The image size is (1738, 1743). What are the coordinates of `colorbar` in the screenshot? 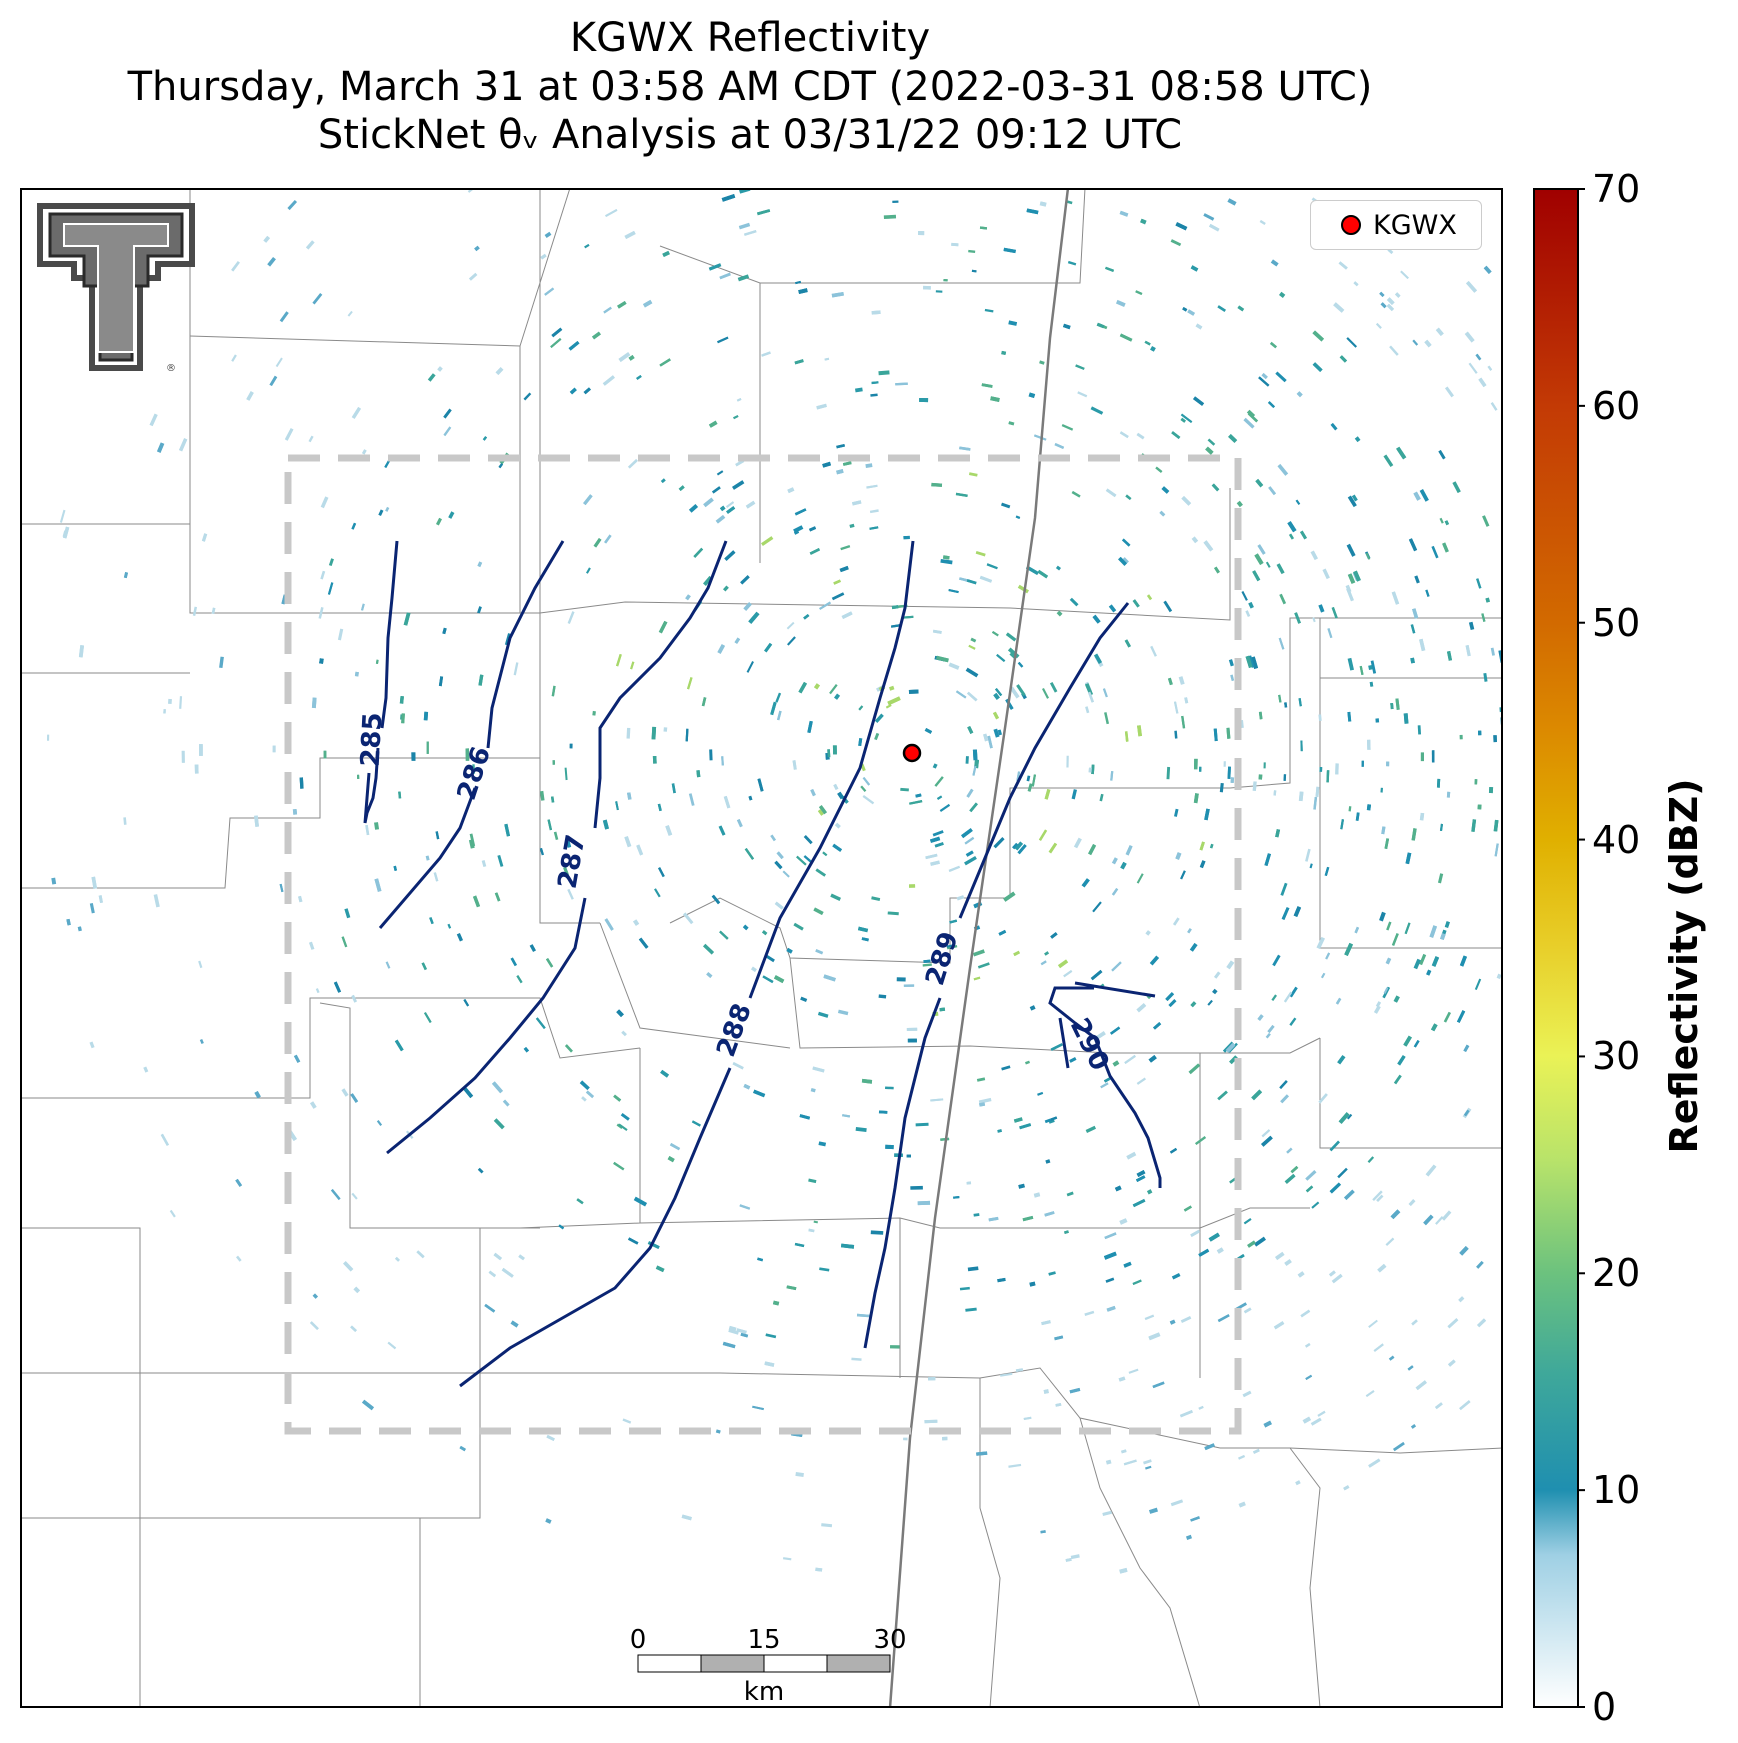 It's located at (1559, 948).